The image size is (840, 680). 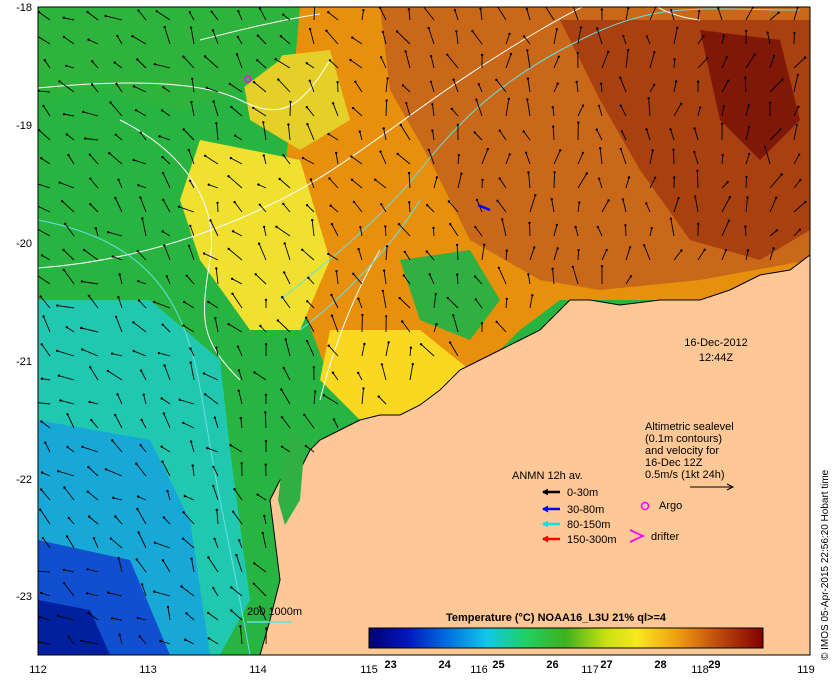 What do you see at coordinates (716, 343) in the screenshot?
I see `date-label: 16-Dec-2012` at bounding box center [716, 343].